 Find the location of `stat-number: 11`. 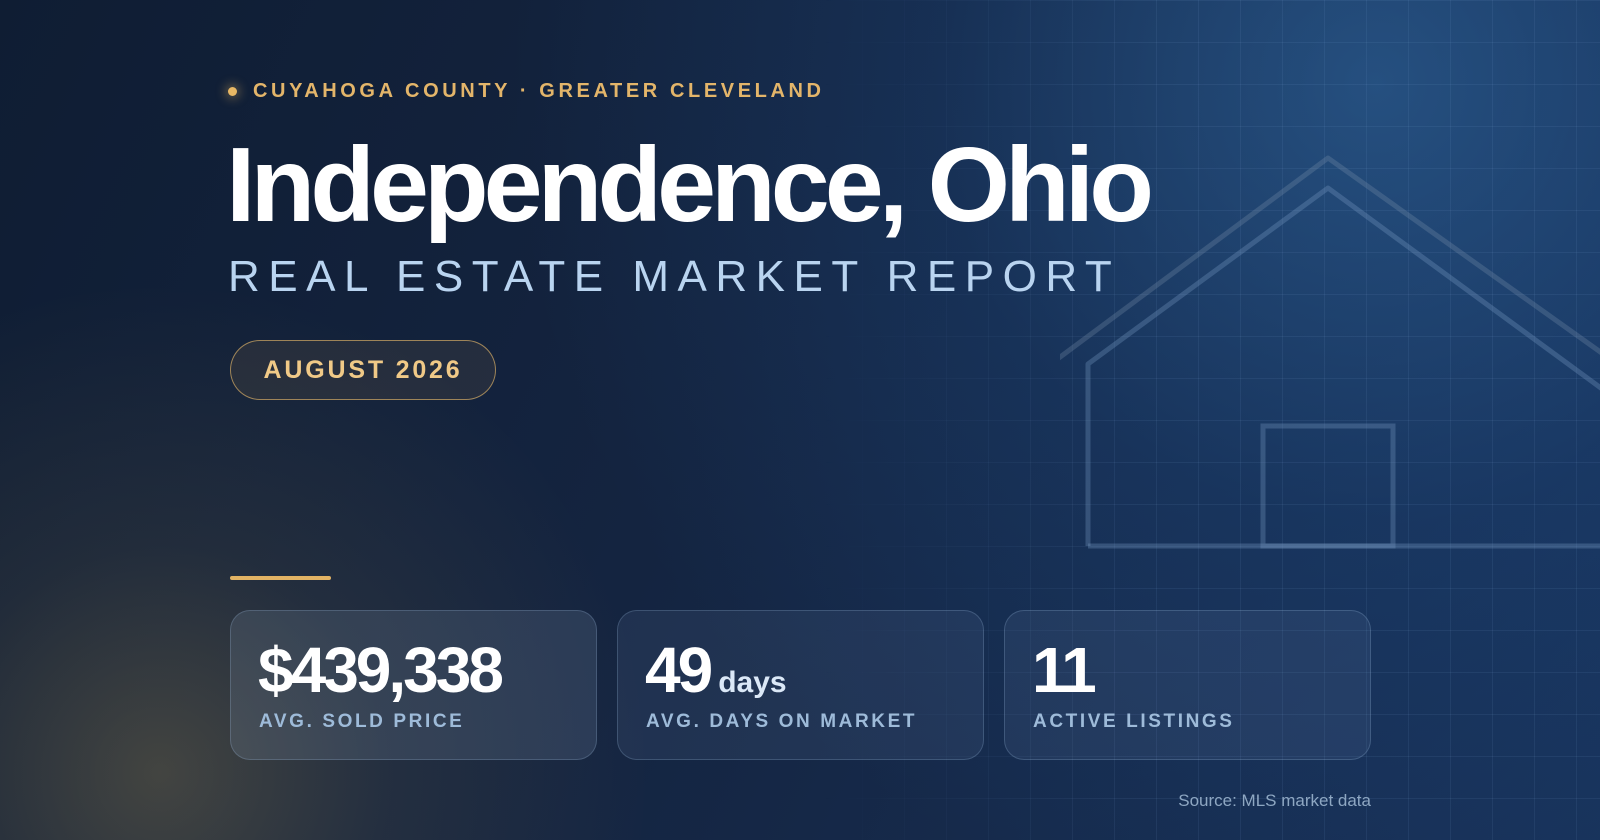

stat-number: 11 is located at coordinates (1064, 670).